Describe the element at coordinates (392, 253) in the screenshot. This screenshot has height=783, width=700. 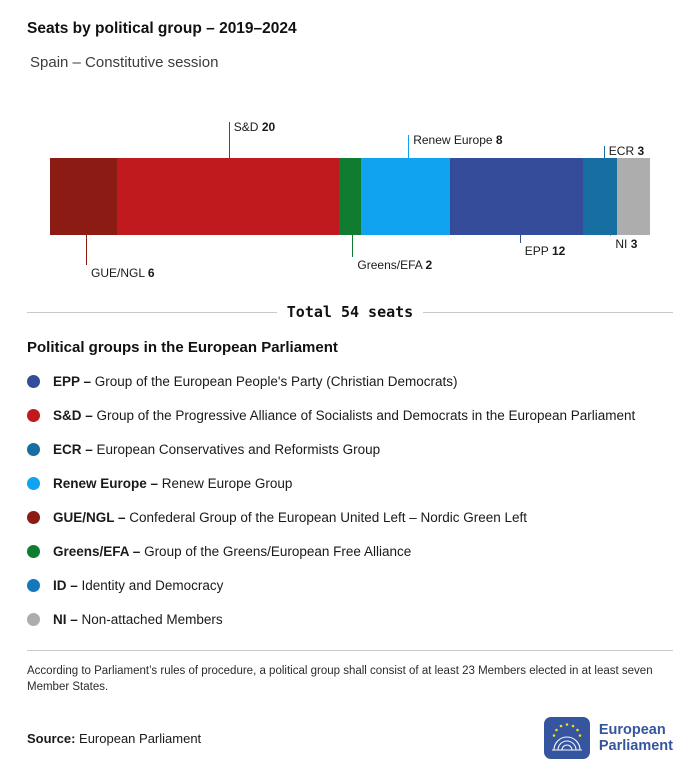
I see `bar-callout-greens-efa: Greens/EFA 2` at that location.